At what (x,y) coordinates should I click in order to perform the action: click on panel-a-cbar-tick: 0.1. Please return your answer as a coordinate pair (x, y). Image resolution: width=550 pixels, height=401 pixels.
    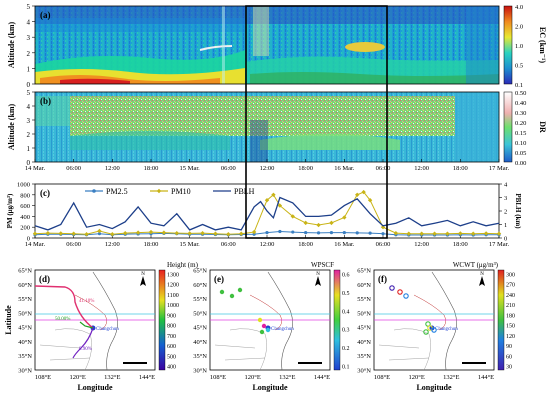
    Looking at the image, I should click on (519, 85).